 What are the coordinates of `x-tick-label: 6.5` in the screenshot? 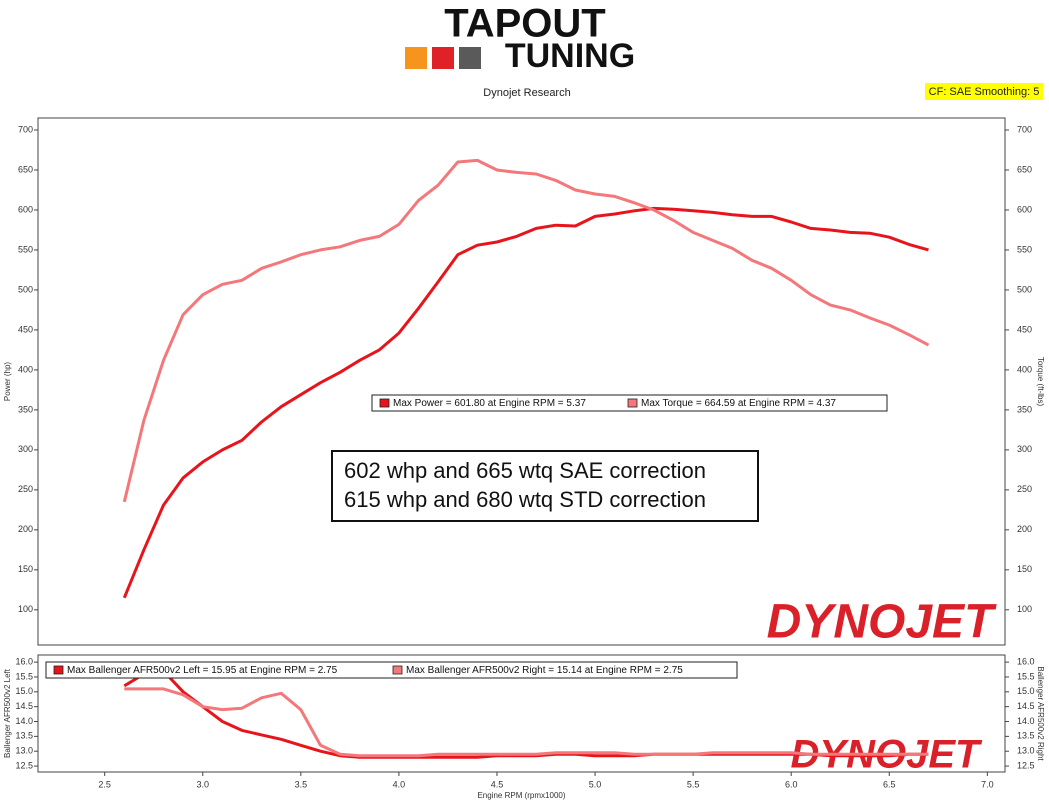 It's located at (889, 784).